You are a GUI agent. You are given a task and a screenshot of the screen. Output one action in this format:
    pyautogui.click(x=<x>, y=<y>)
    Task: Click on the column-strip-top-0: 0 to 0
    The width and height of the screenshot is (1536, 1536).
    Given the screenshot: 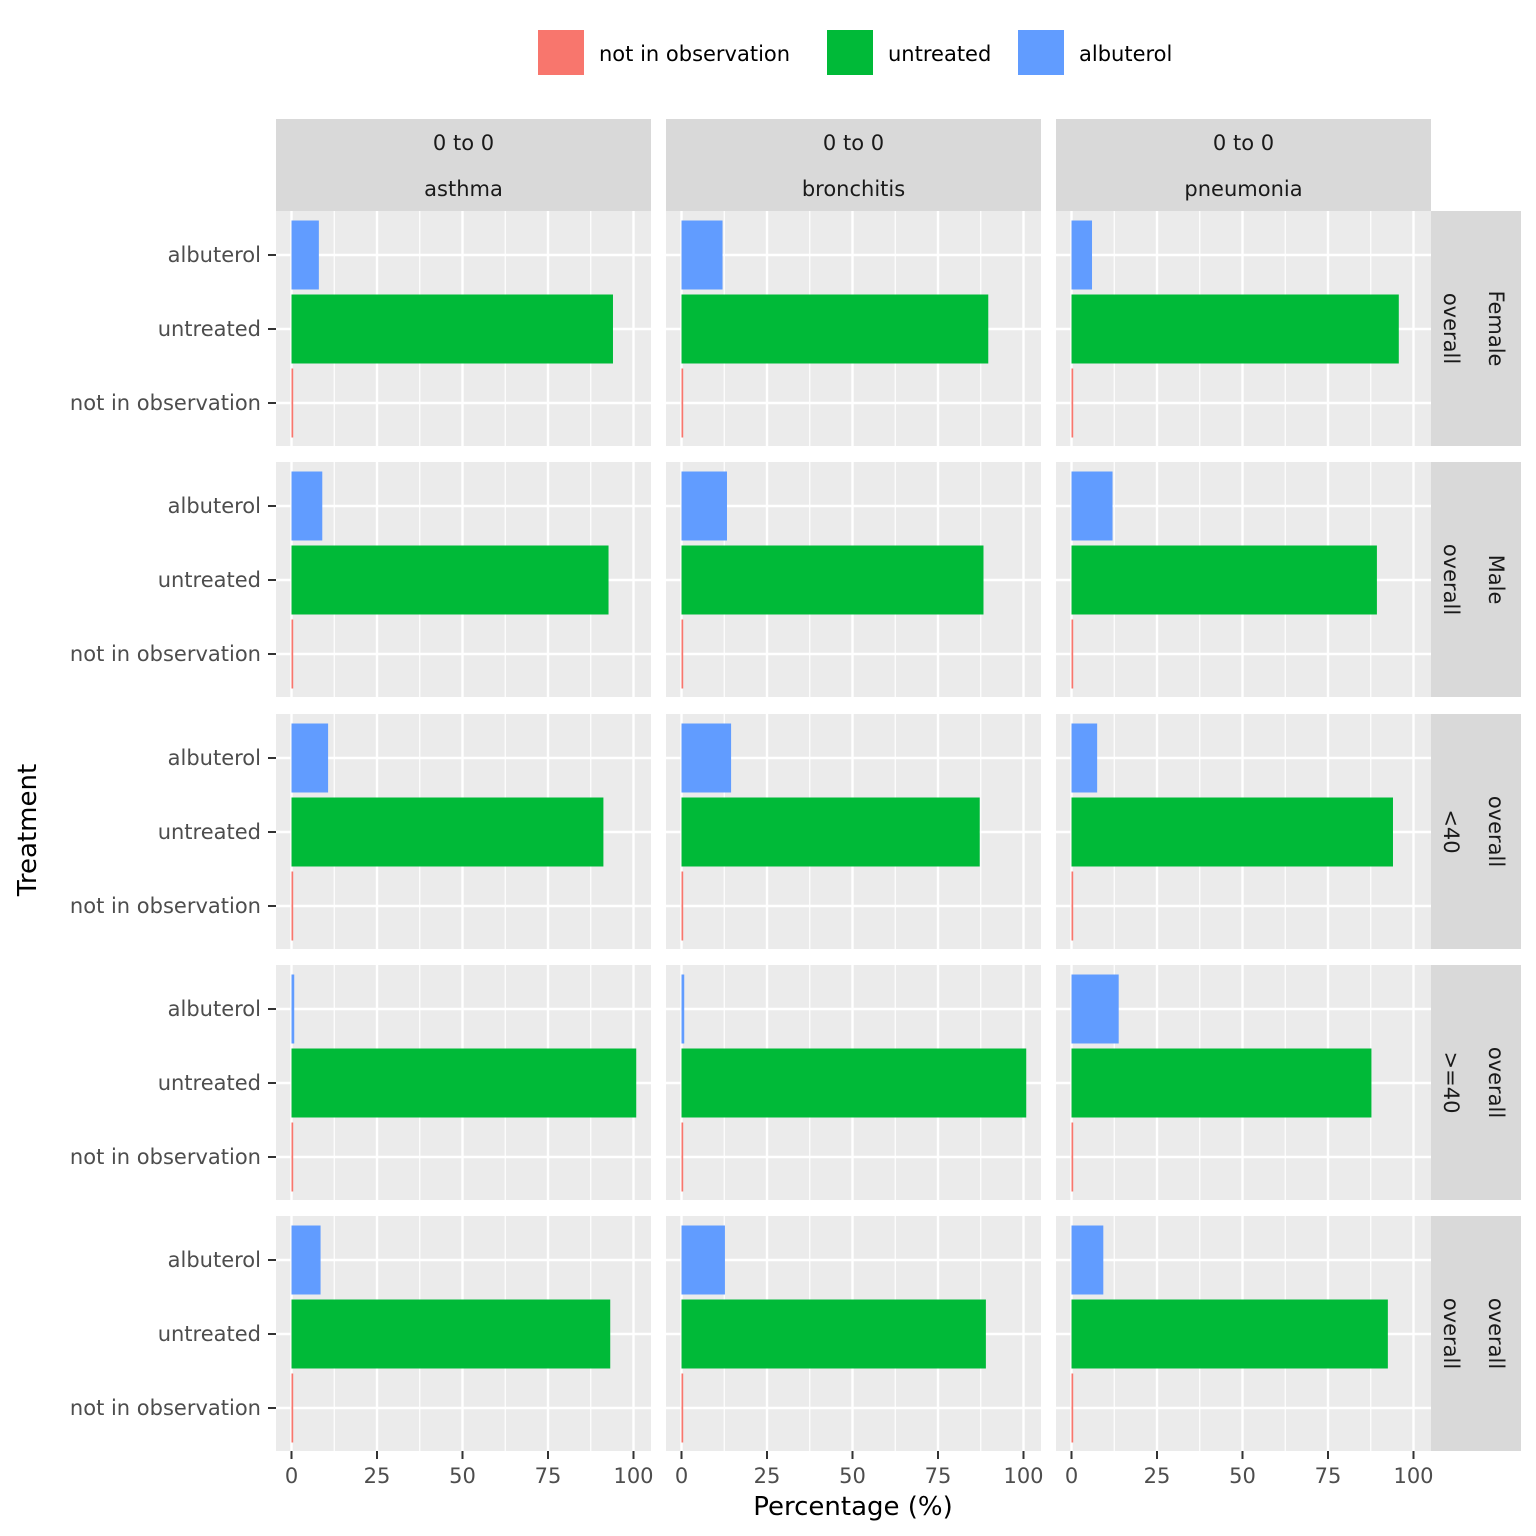 What is the action you would take?
    pyautogui.click(x=463, y=143)
    